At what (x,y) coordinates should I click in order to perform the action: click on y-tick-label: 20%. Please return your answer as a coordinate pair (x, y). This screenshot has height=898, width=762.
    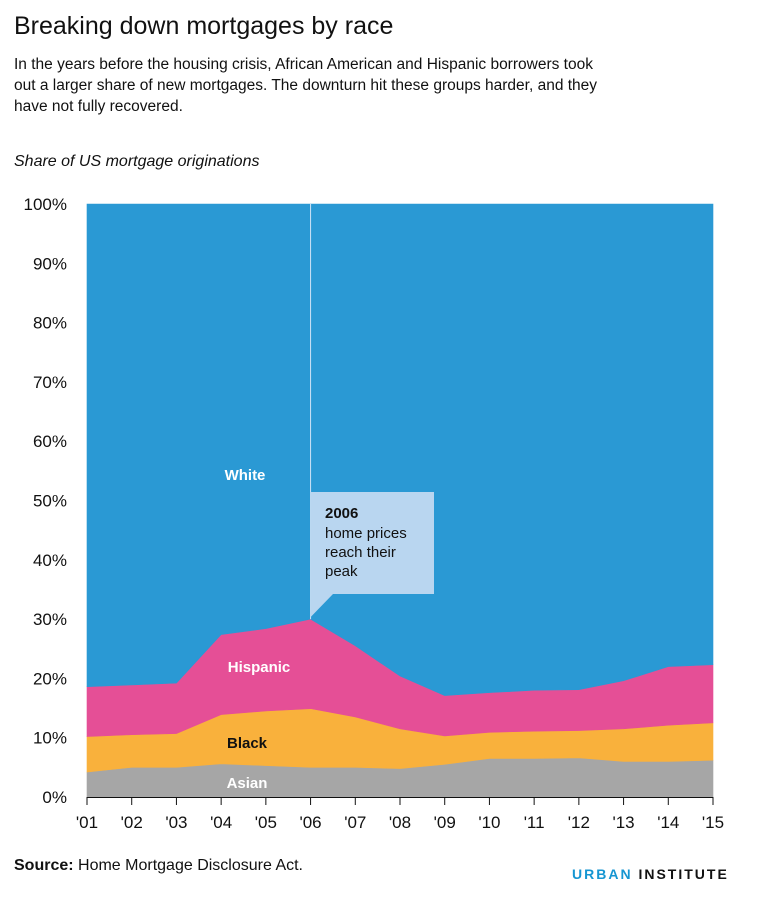
    Looking at the image, I should click on (50, 678).